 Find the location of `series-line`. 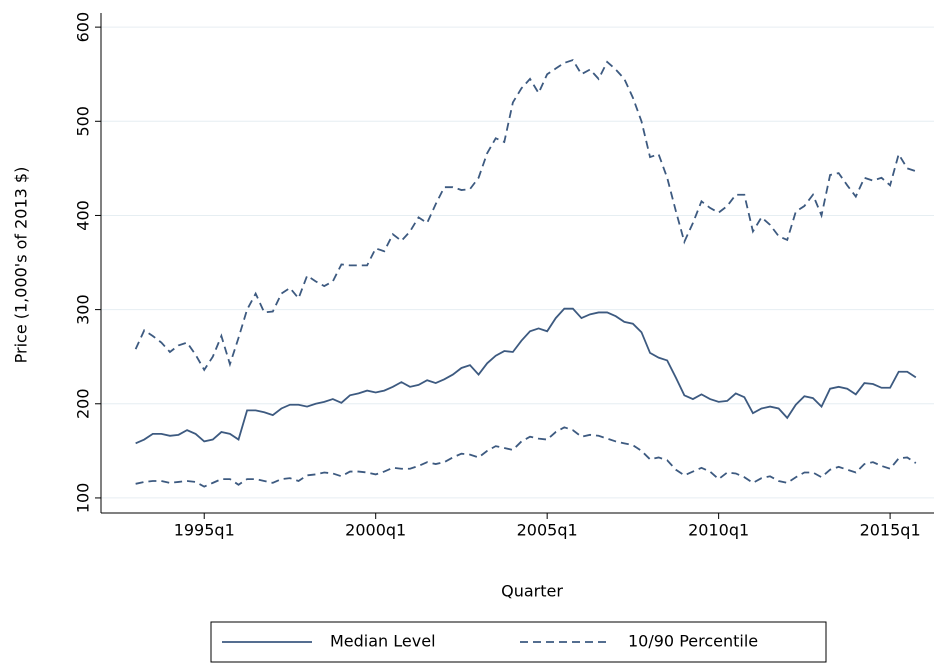

series-line is located at coordinates (526, 457).